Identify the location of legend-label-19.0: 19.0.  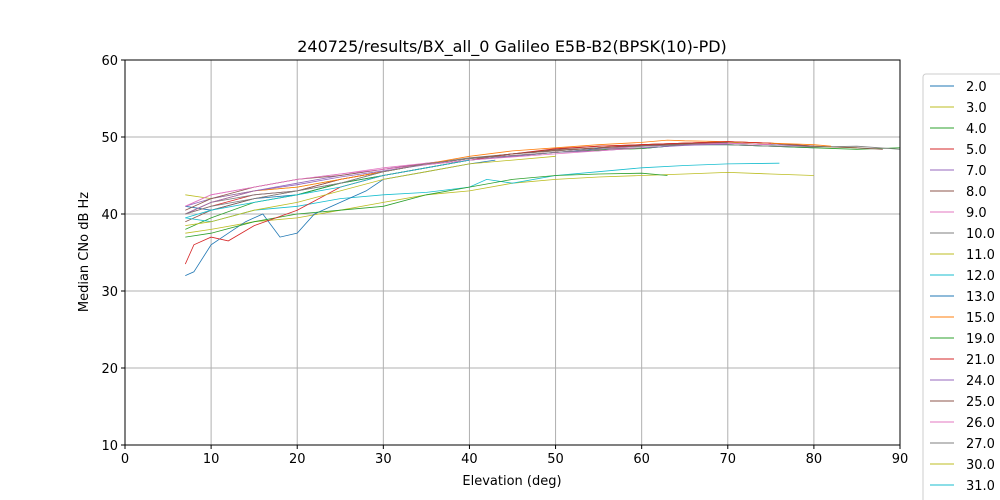
(980, 339).